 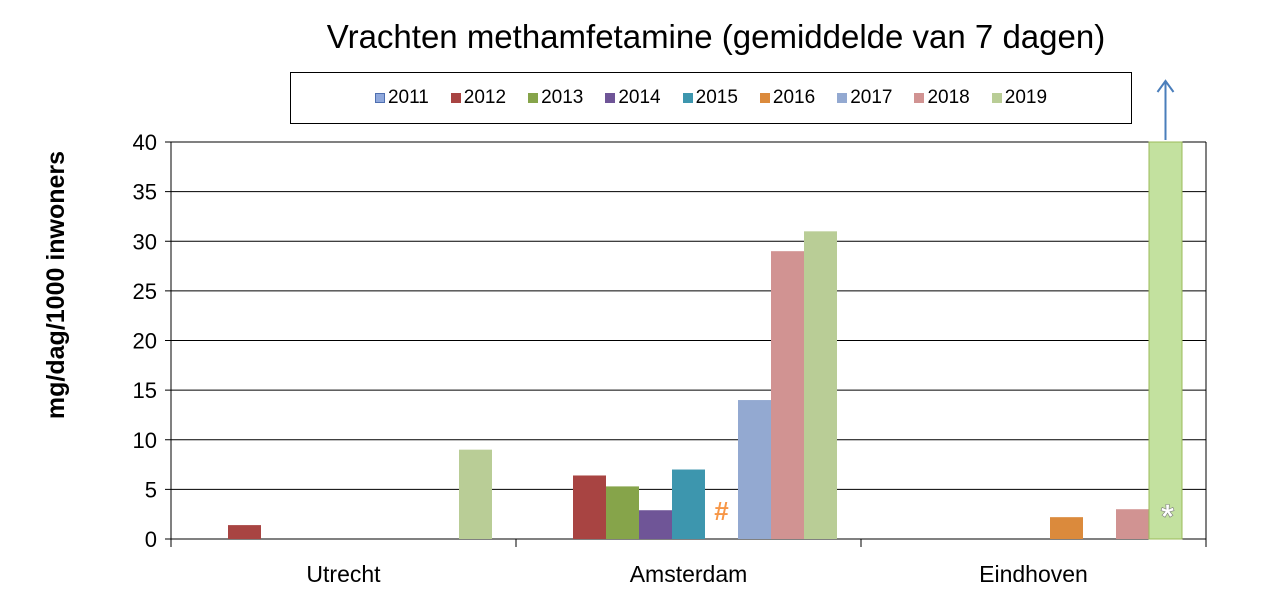 I want to click on overflow-arrow-head, so click(x=1165, y=86).